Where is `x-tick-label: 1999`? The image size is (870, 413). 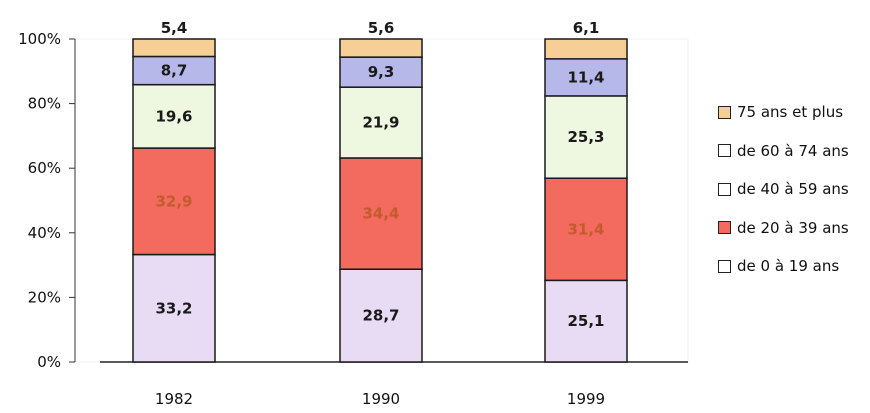 x-tick-label: 1999 is located at coordinates (586, 399).